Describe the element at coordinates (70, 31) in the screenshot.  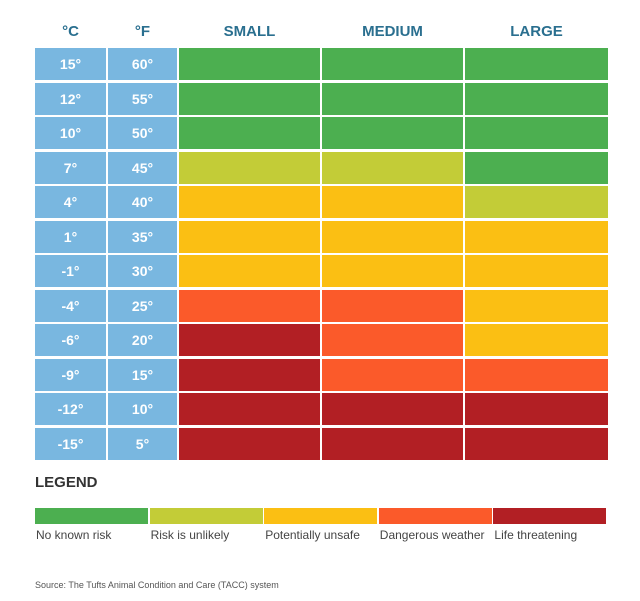
I see `header-celsius: °C` at that location.